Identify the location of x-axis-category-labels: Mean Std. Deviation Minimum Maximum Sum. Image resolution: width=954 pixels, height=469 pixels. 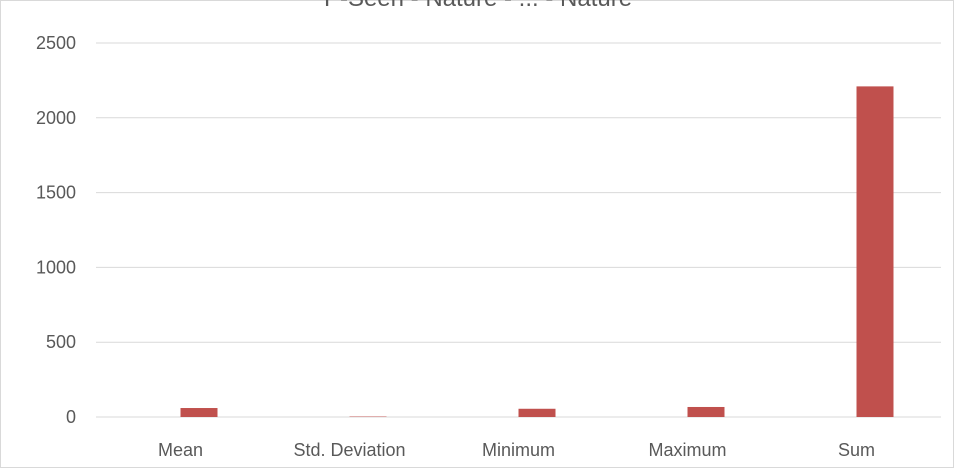
(516, 450).